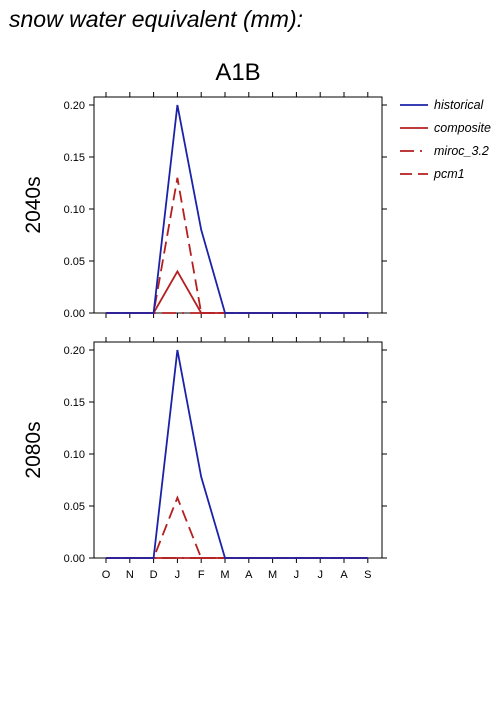 The width and height of the screenshot is (501, 709). I want to click on x-tick-label: S, so click(367, 575).